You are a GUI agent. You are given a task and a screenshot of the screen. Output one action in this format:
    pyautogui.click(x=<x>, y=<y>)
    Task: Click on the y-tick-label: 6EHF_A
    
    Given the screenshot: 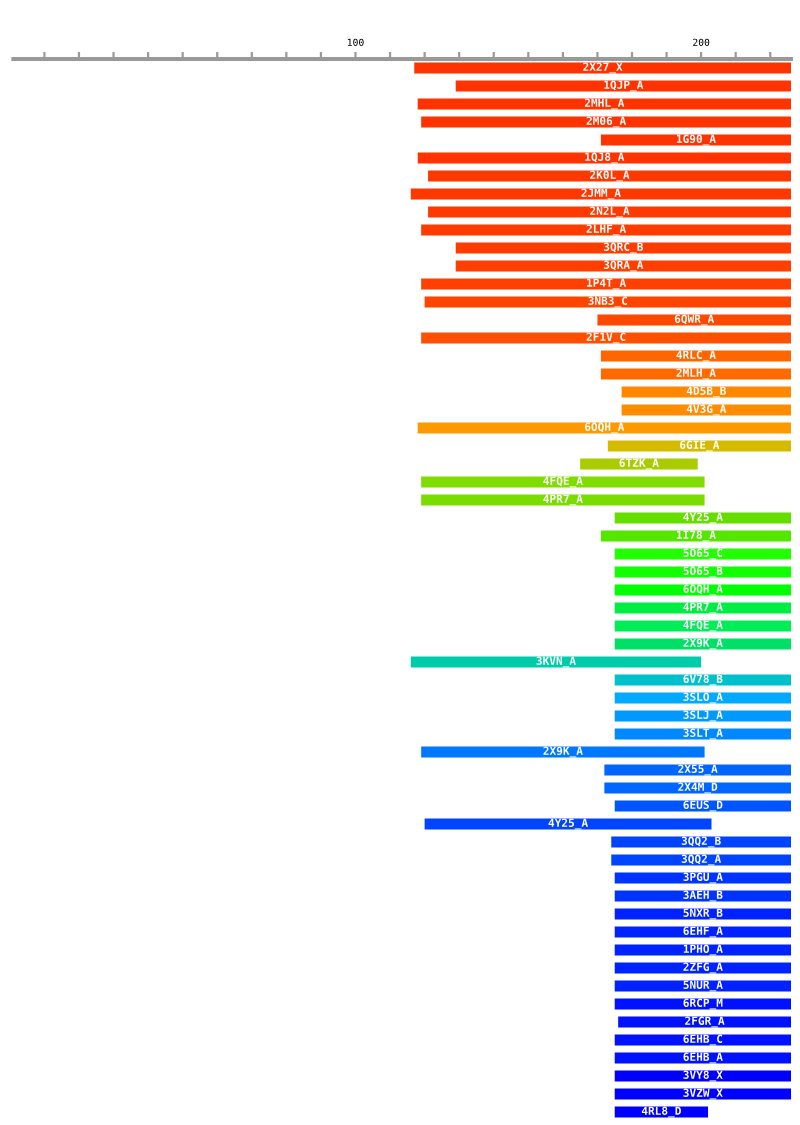 What is the action you would take?
    pyautogui.click(x=703, y=932)
    